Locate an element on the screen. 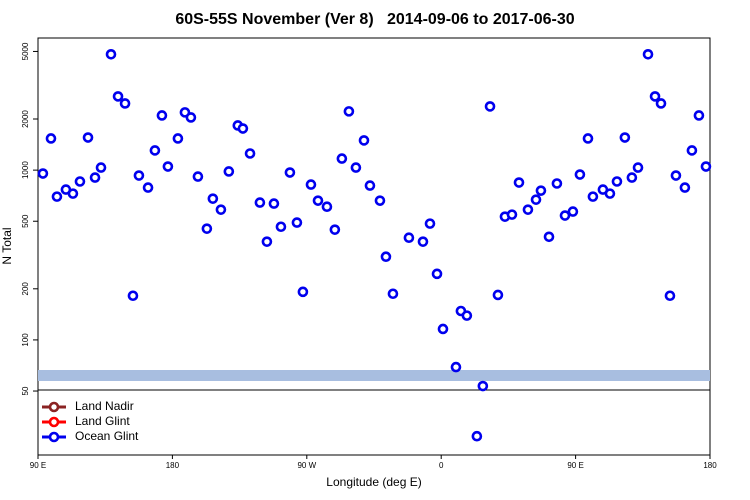  x-tick-label: 0 is located at coordinates (441, 465).